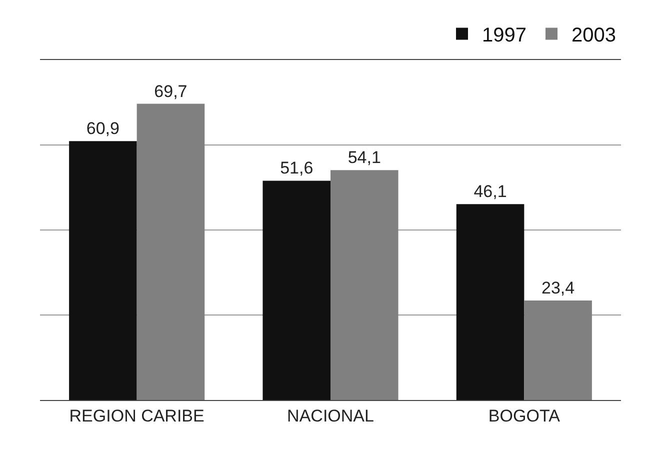 Image resolution: width=661 pixels, height=455 pixels. I want to click on data-label: 46,1, so click(490, 192).